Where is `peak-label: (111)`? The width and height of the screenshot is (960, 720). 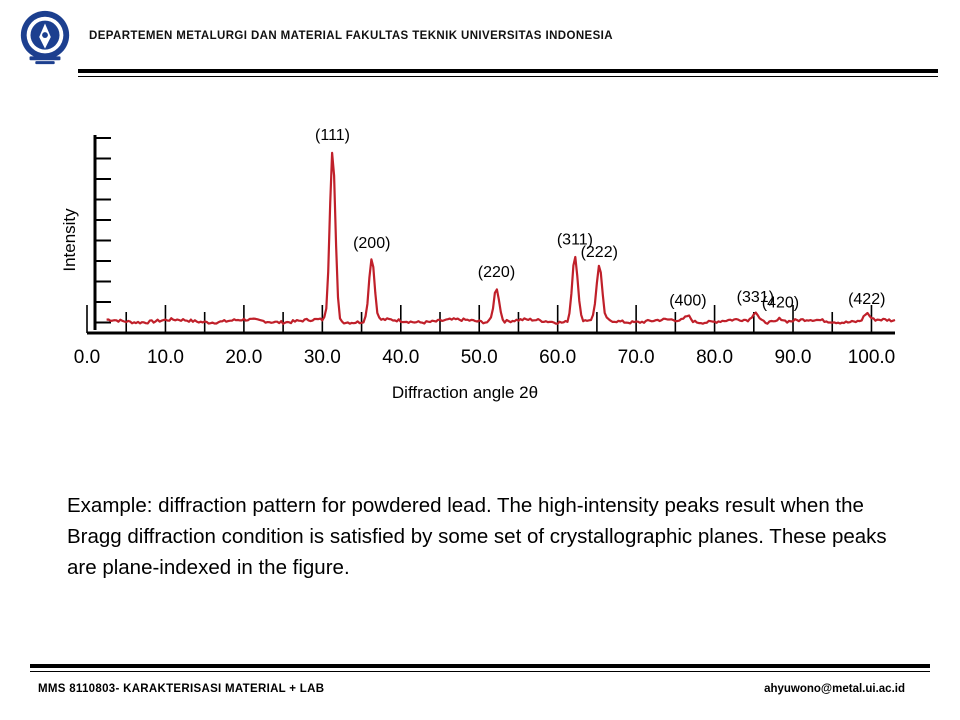
peak-label: (111) is located at coordinates (332, 135).